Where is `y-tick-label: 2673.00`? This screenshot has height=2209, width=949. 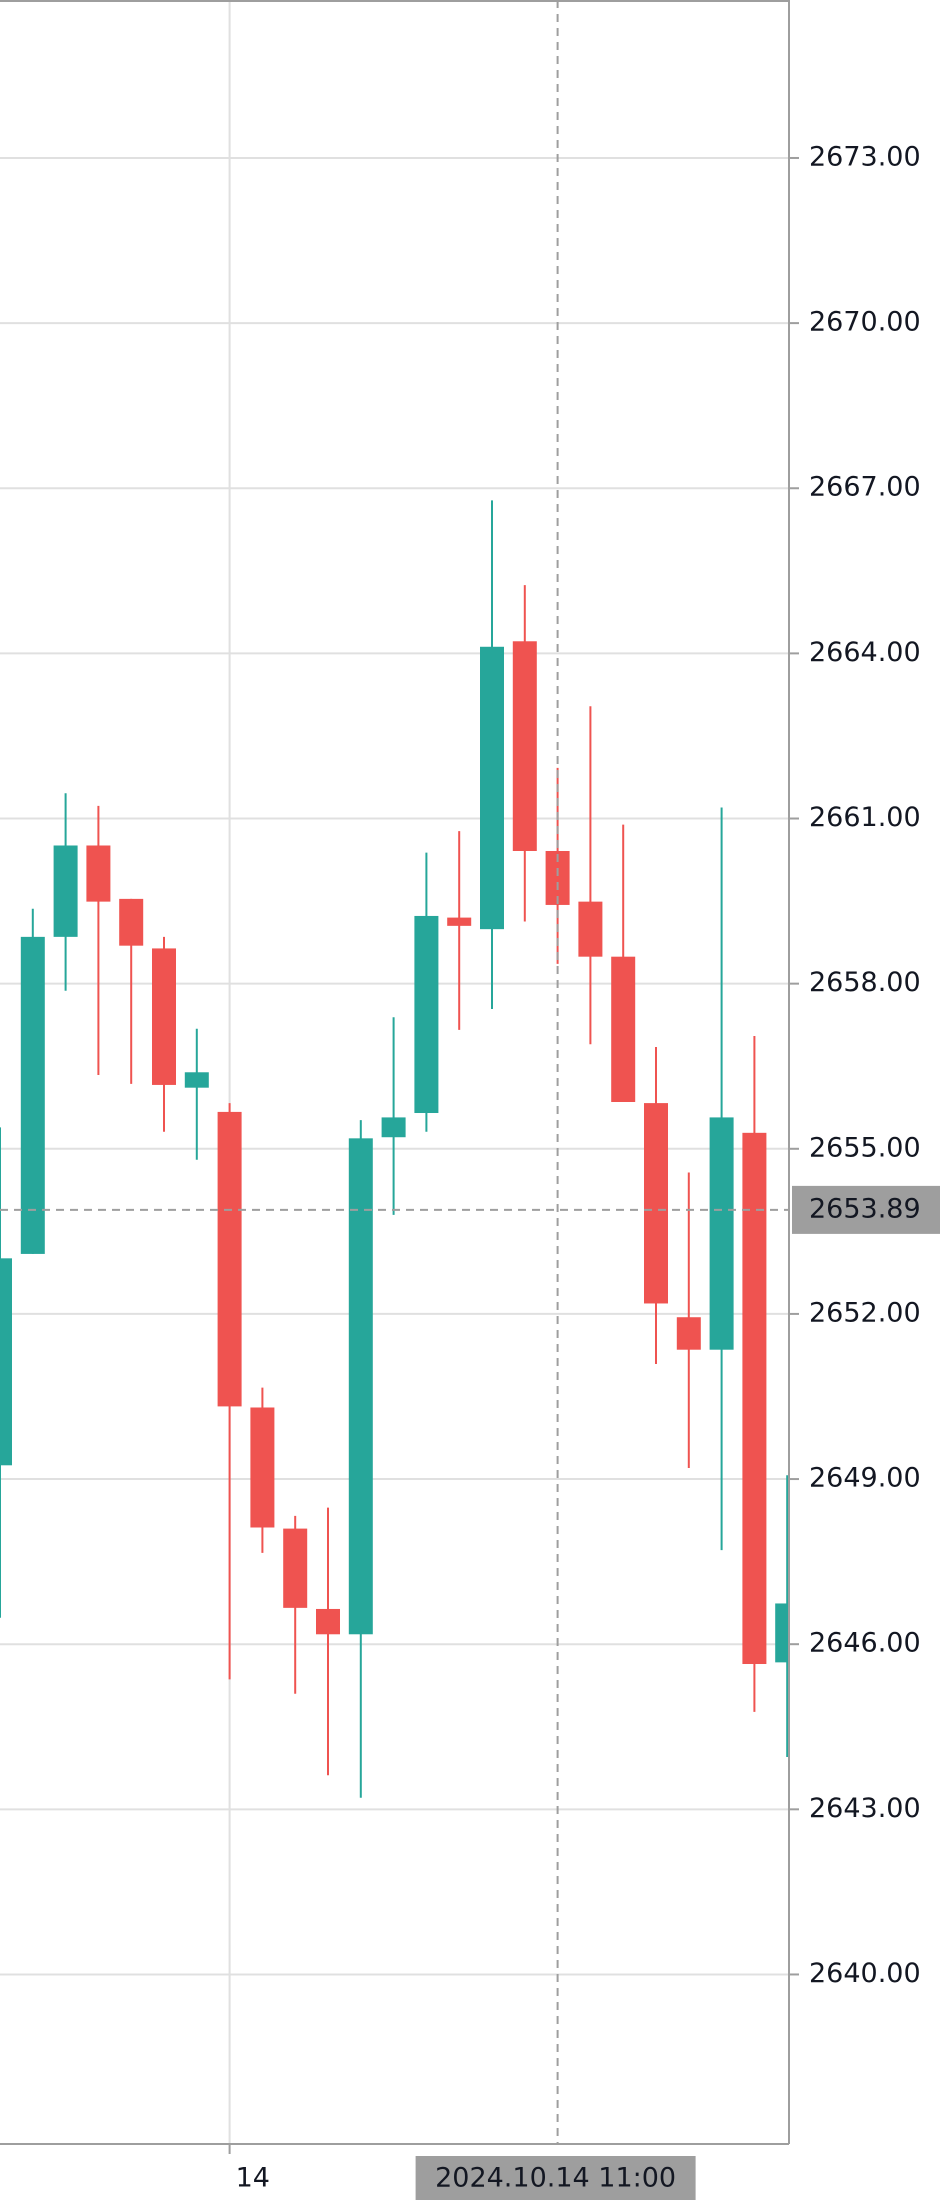
y-tick-label: 2673.00 is located at coordinates (865, 156).